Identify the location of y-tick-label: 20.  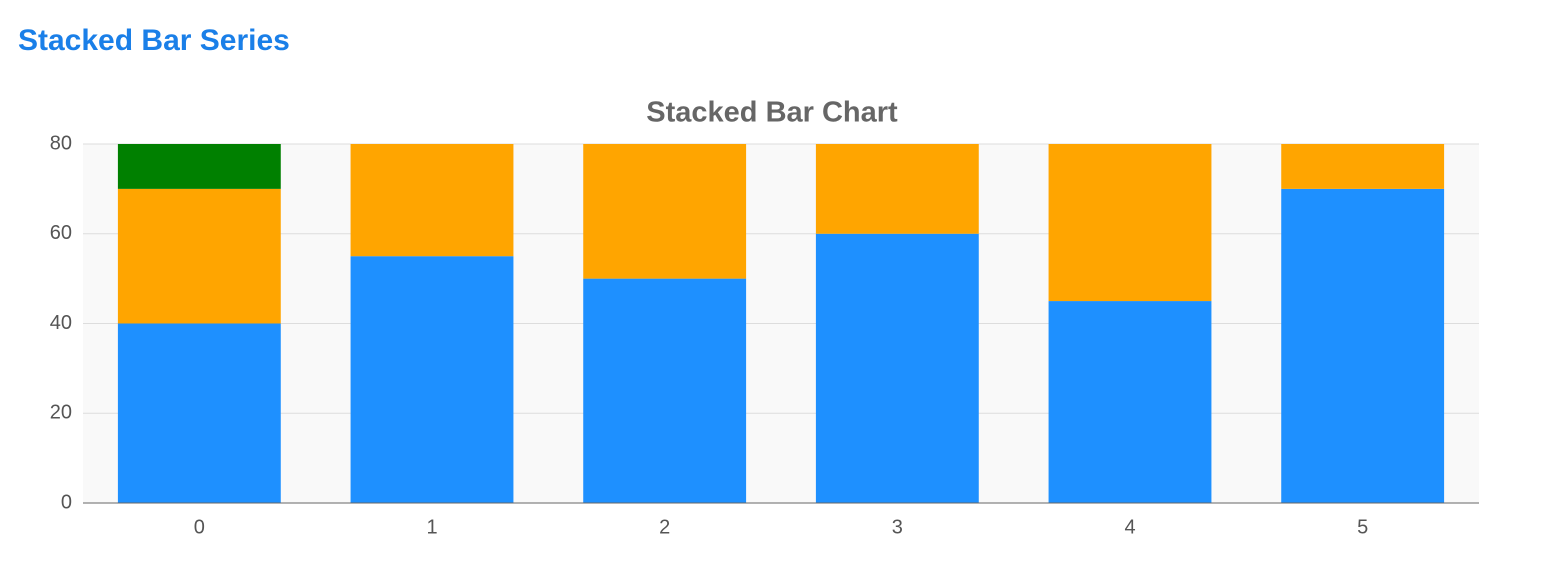
(61, 413).